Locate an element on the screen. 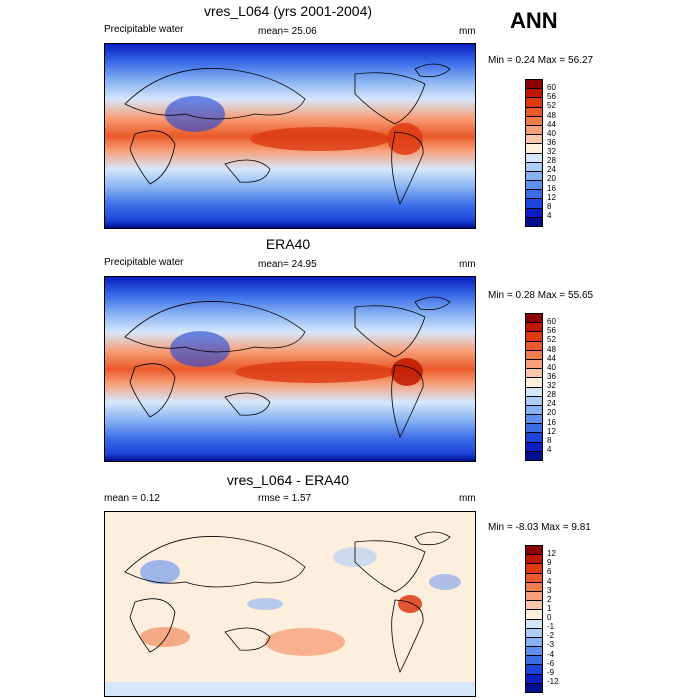 Image resolution: width=700 pixels, height=700 pixels. panel2-colorbar-tick-label: 48 is located at coordinates (551, 349).